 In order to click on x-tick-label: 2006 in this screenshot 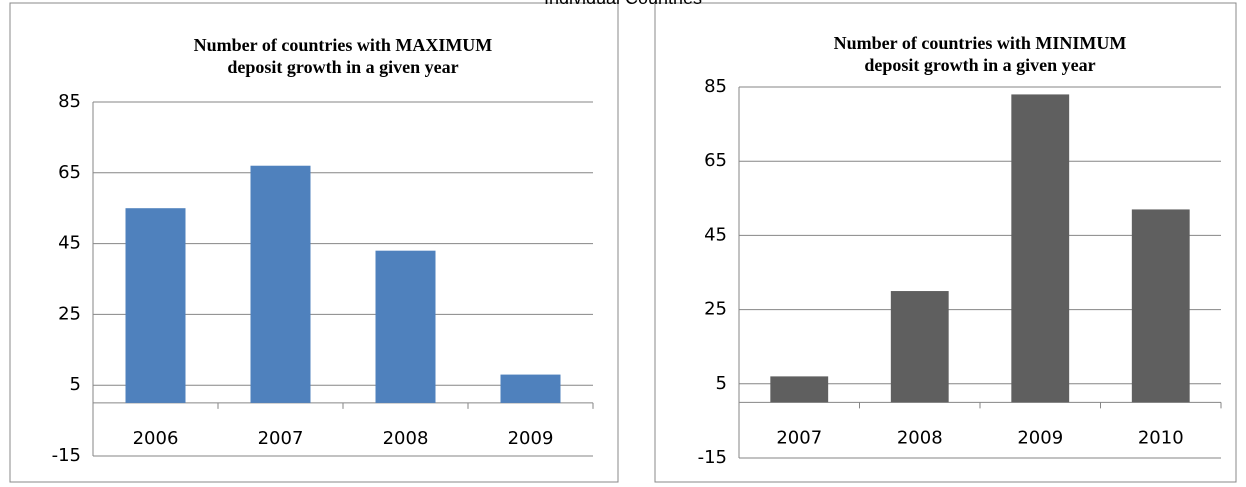, I will do `click(156, 438)`.